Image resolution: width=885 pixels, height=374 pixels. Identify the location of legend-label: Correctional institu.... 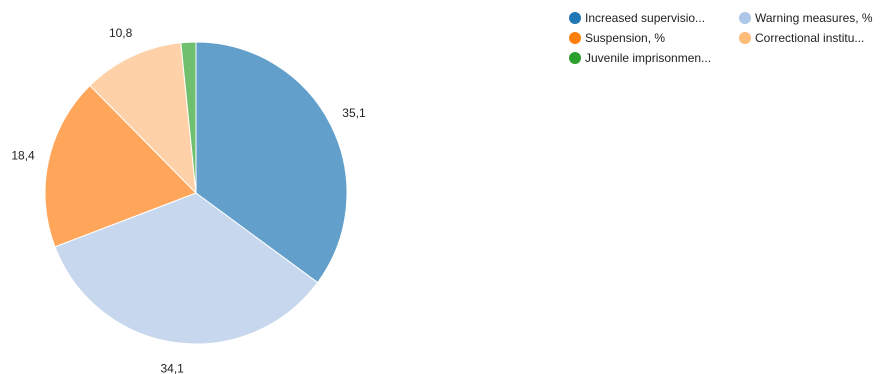
(810, 38).